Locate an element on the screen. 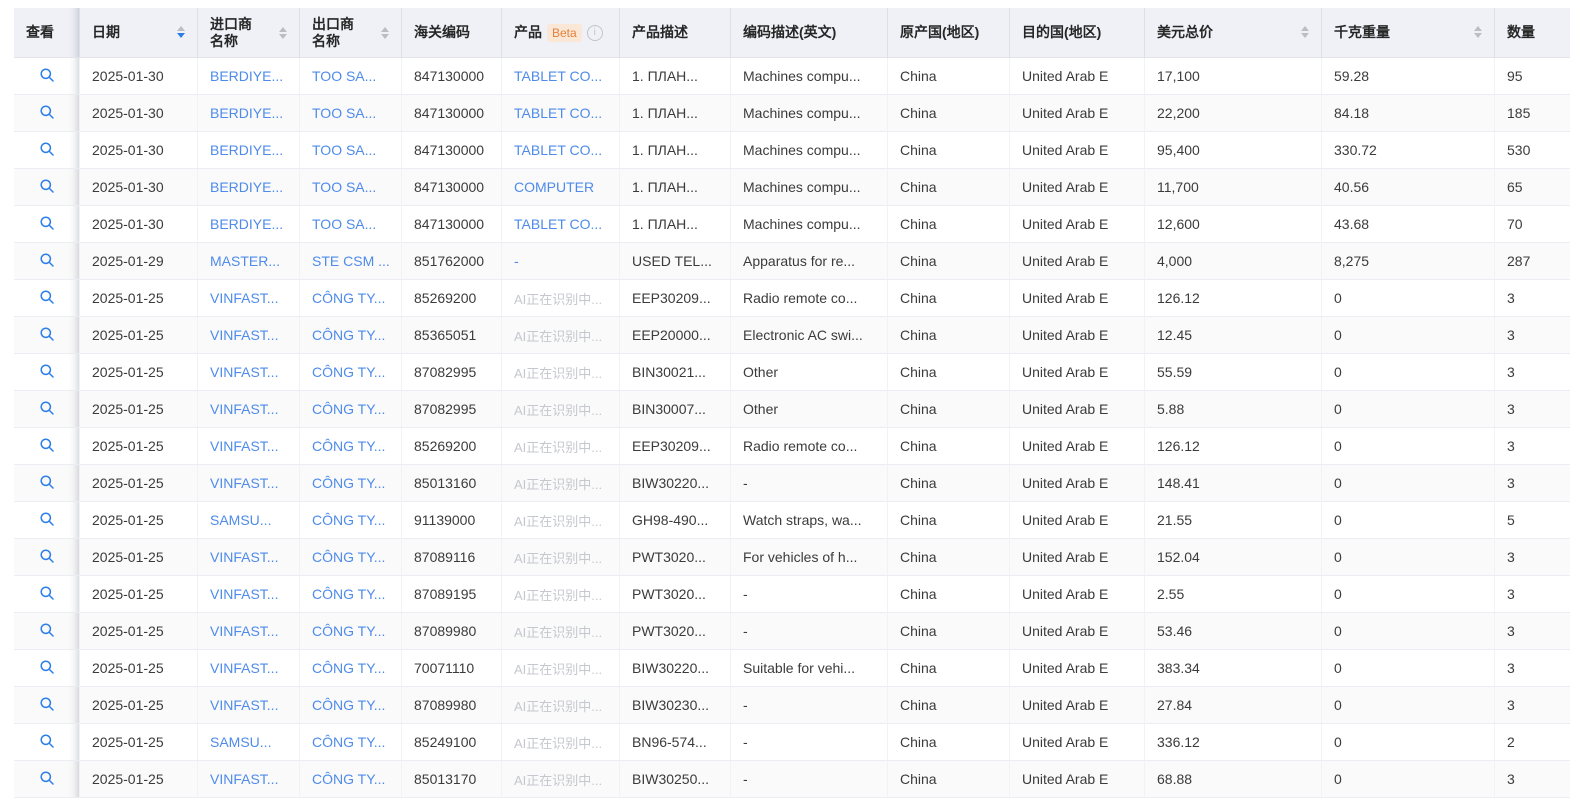  sort-toggle-usd_total is located at coordinates (1305, 32).